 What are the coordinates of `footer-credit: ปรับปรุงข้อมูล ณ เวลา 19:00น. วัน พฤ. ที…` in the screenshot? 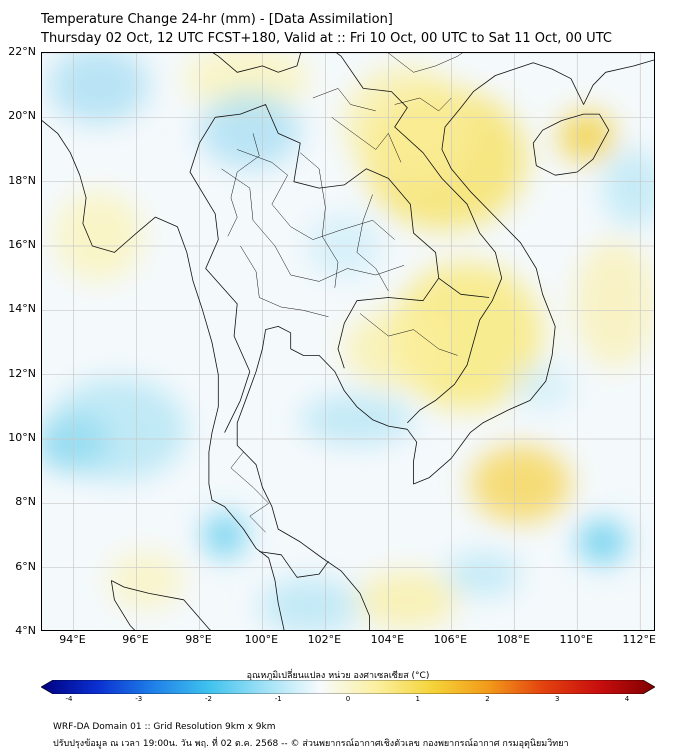 It's located at (311, 744).